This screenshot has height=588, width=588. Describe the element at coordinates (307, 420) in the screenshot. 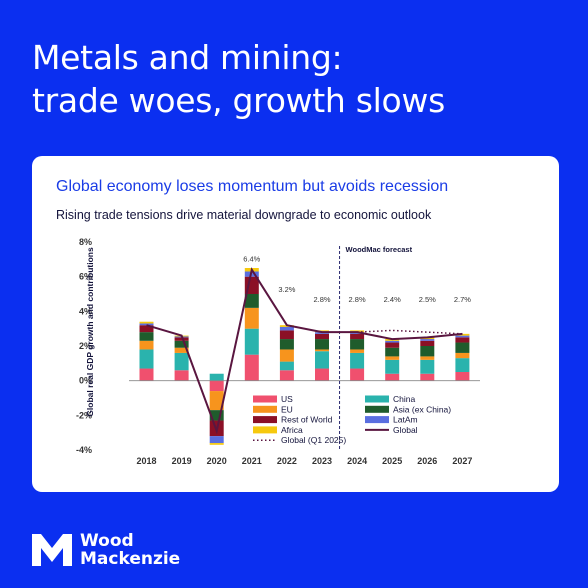

I see `legend-label-rest-of-world: Rest of World` at that location.